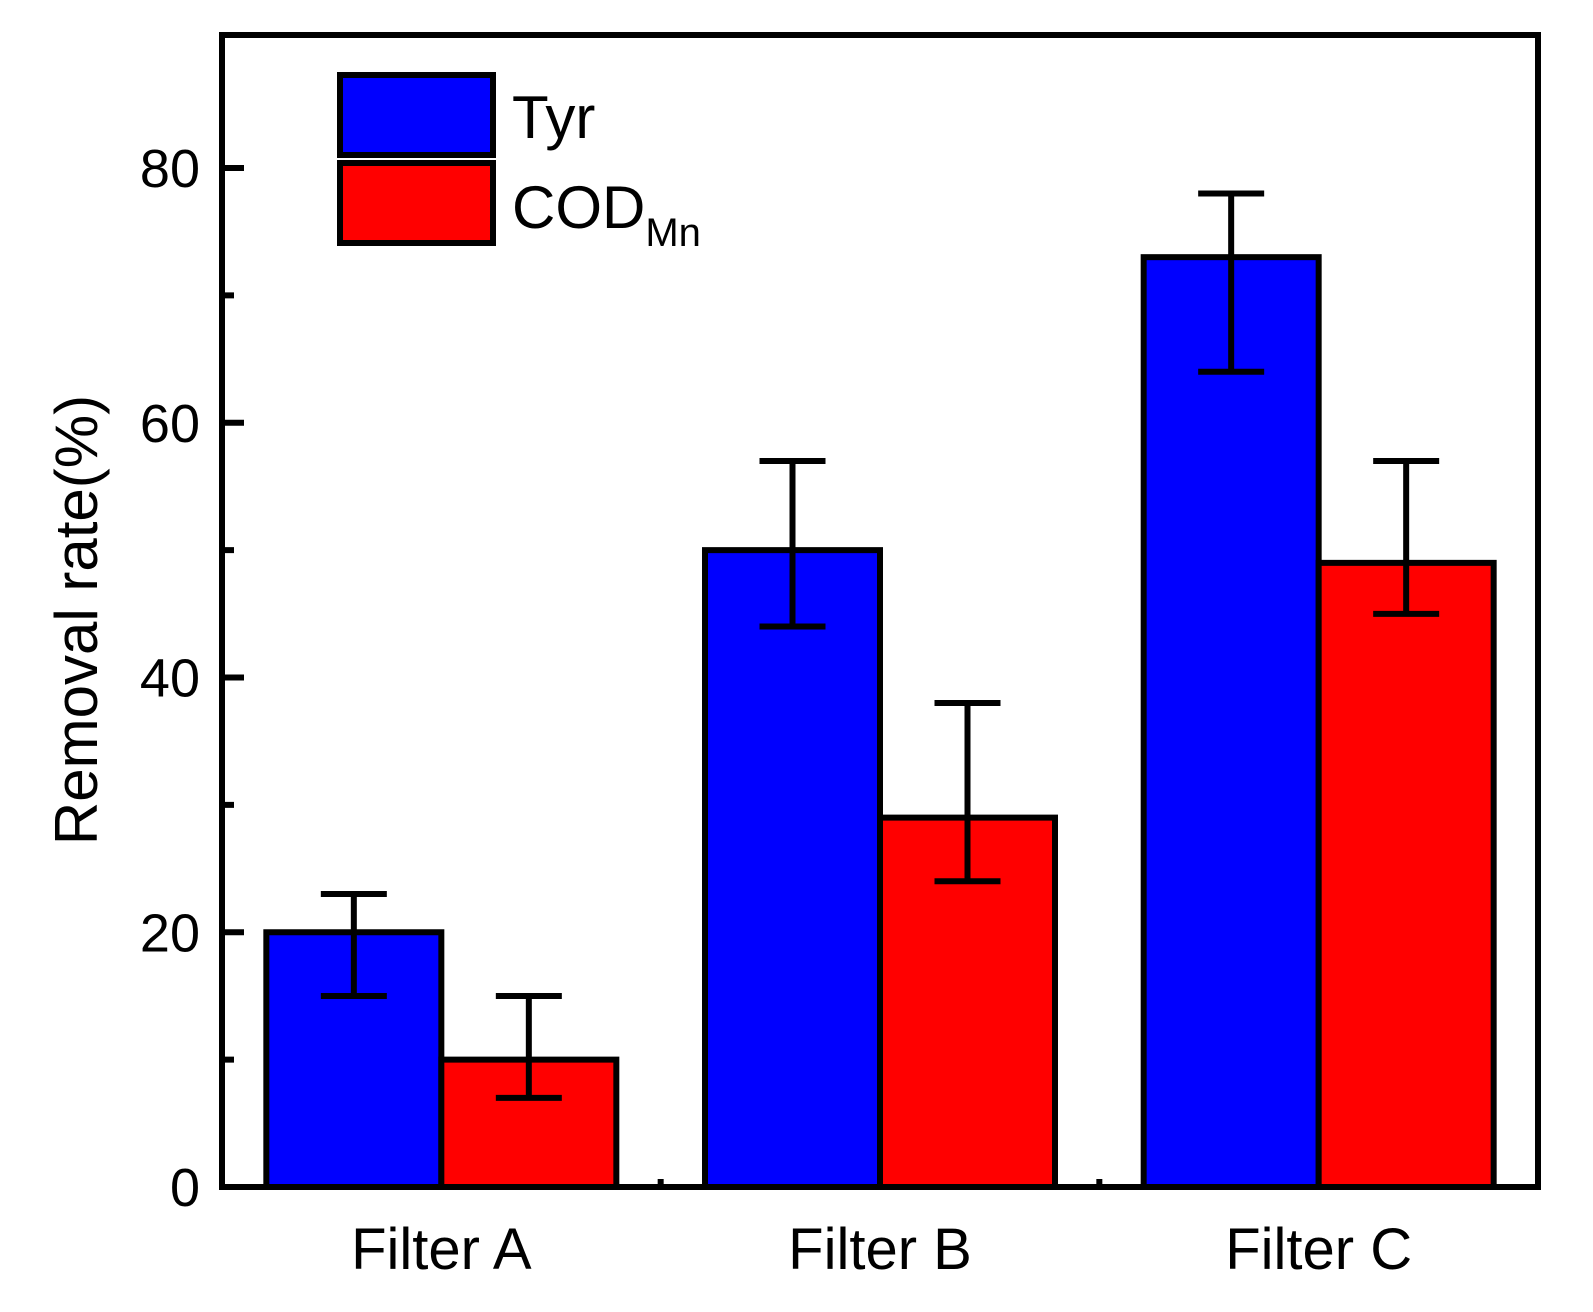 The width and height of the screenshot is (1593, 1312). I want to click on legend-label-cod: CODMn, so click(606, 214).